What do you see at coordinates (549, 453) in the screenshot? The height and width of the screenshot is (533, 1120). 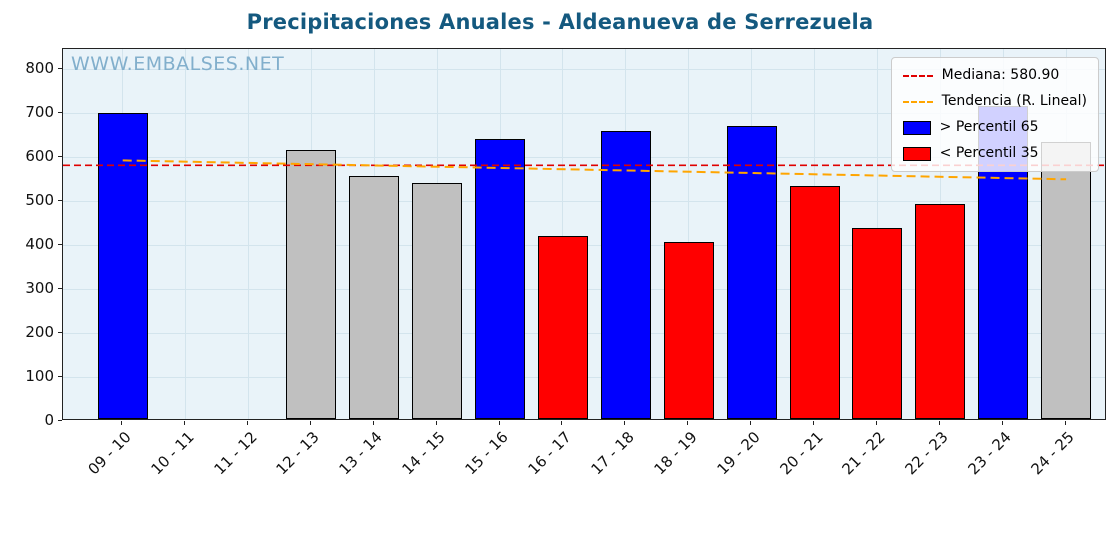 I see `x-tick-label: 16 - 17` at bounding box center [549, 453].